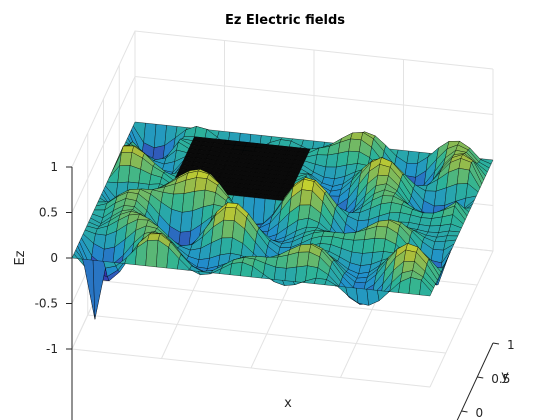  What do you see at coordinates (20, 257) in the screenshot?
I see `z-axis-label: Ez` at bounding box center [20, 257].